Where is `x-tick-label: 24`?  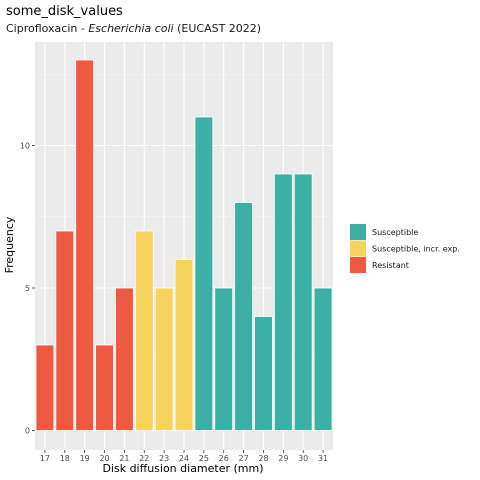
x-tick-label: 24 is located at coordinates (184, 458).